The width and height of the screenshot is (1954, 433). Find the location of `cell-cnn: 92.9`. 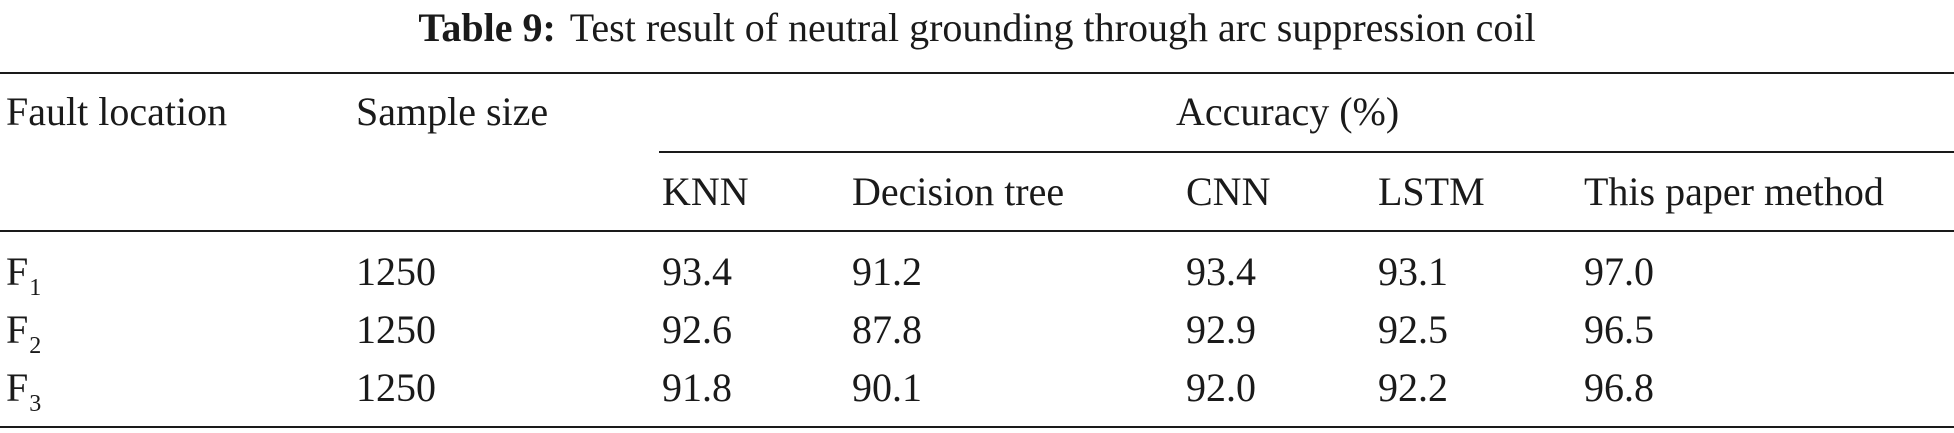

cell-cnn: 92.9 is located at coordinates (1221, 329).